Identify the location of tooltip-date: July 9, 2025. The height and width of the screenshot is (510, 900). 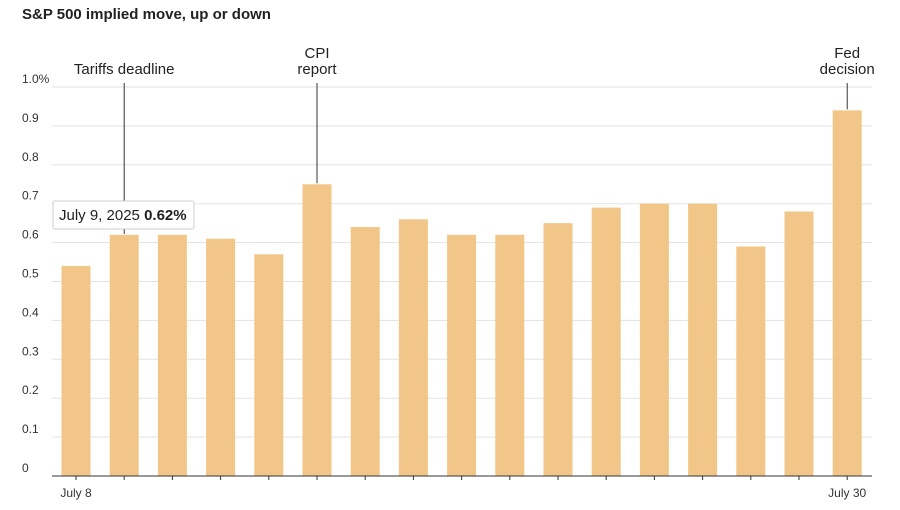
(101, 215).